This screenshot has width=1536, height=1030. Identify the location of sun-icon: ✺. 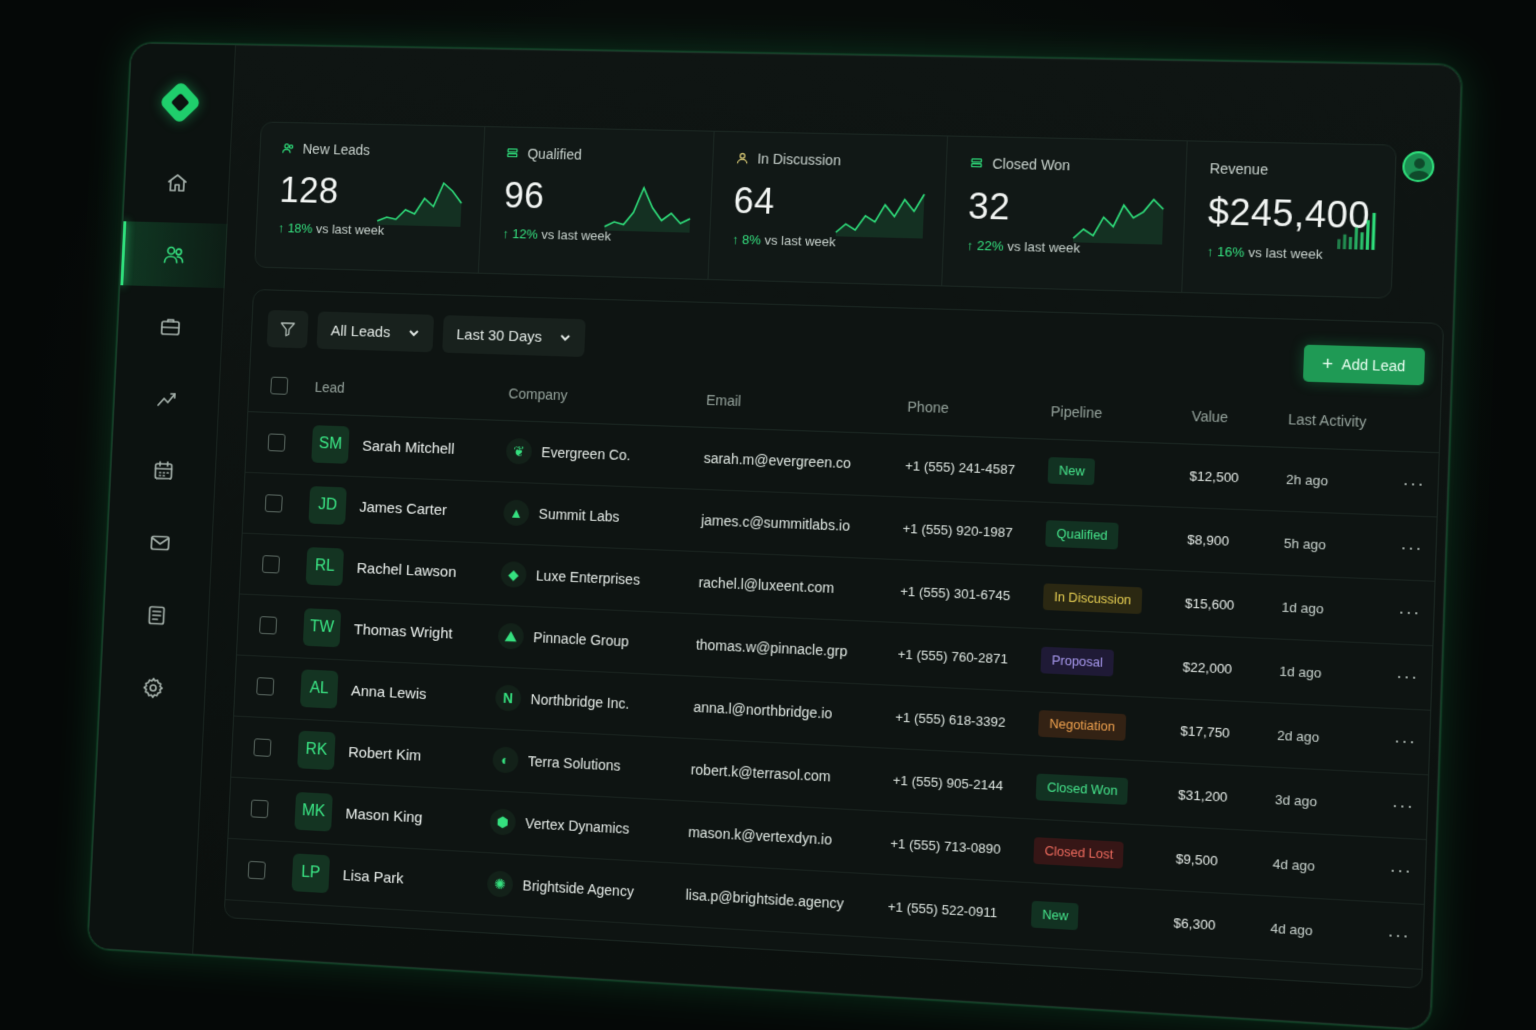
(500, 884).